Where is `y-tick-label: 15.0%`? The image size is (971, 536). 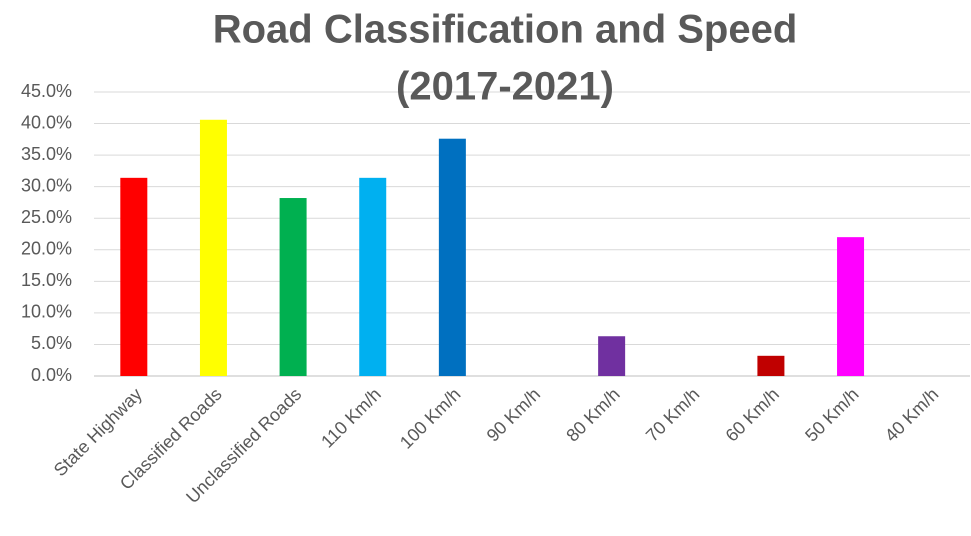 y-tick-label: 15.0% is located at coordinates (46, 280).